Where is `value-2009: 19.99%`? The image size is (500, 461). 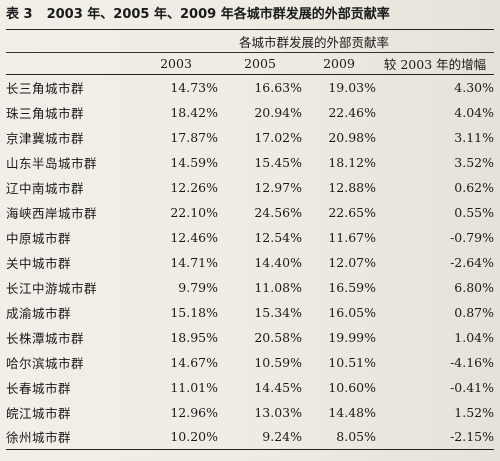 value-2009: 19.99% is located at coordinates (352, 337).